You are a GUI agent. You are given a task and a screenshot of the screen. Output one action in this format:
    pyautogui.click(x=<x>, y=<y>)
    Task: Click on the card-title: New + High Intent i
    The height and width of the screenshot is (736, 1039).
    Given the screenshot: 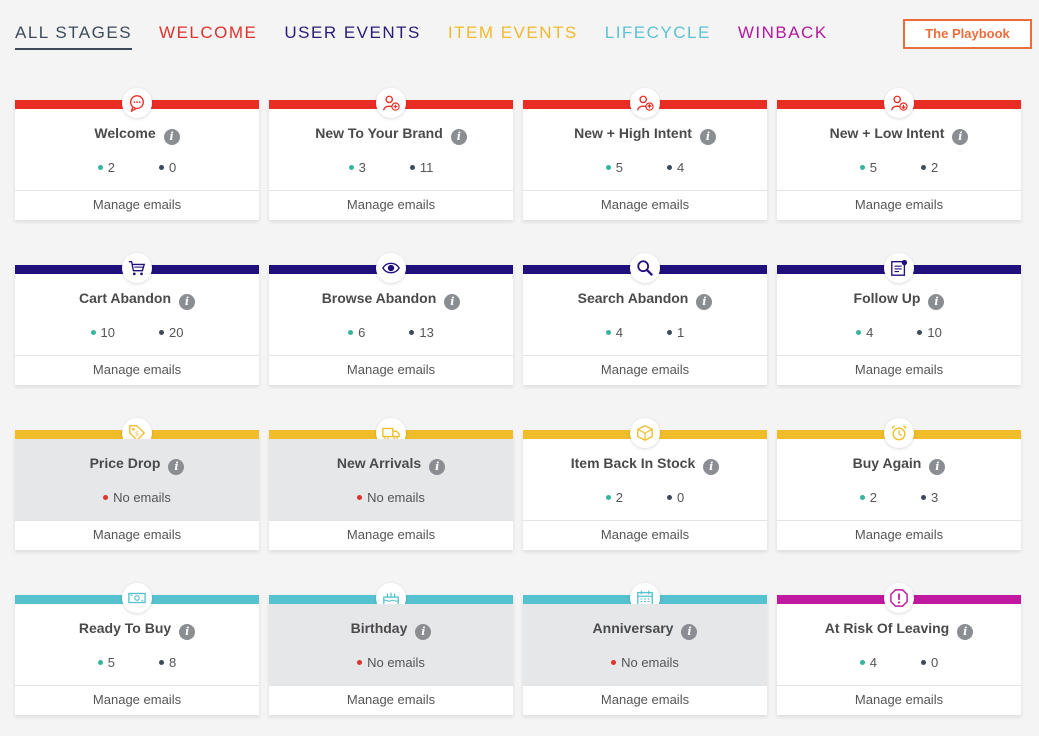 What is the action you would take?
    pyautogui.click(x=645, y=135)
    